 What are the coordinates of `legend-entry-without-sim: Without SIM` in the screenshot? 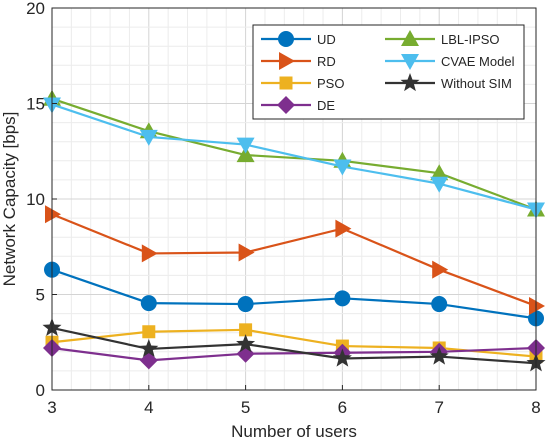 It's located at (448, 82).